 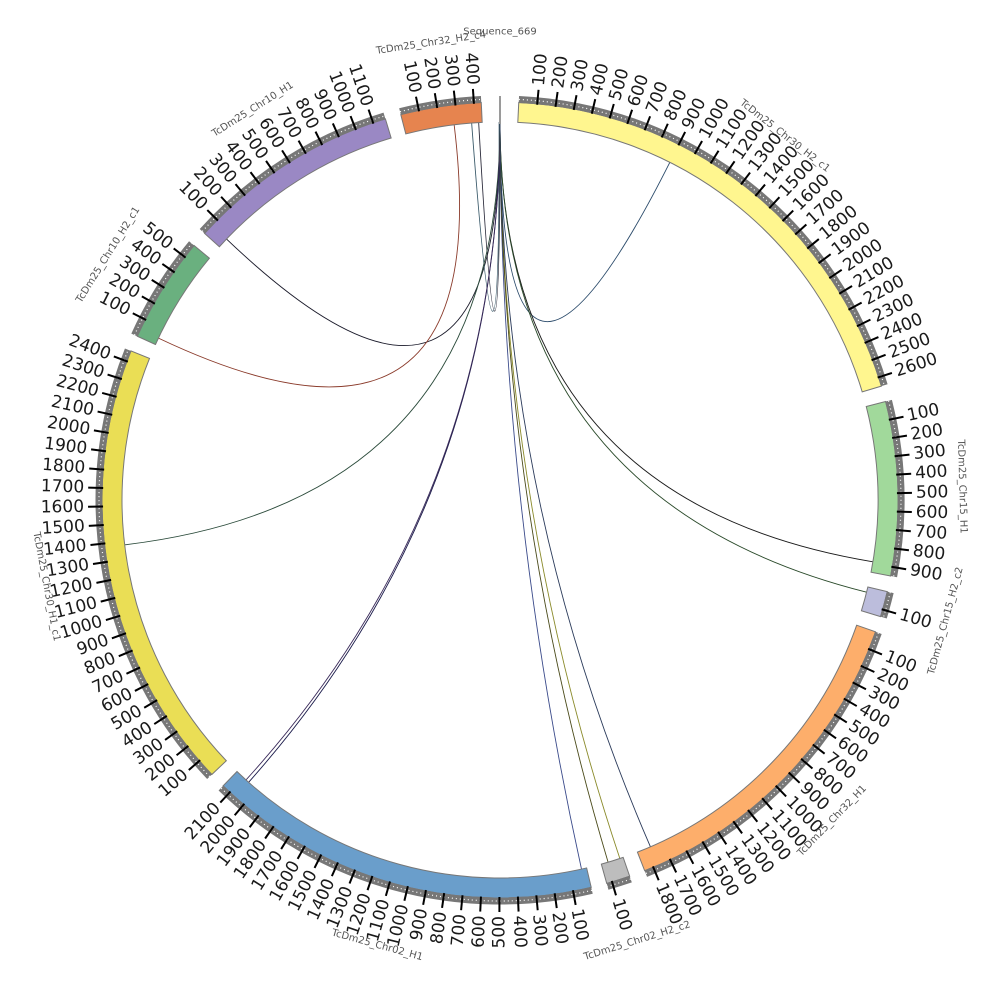 What do you see at coordinates (585, 221) in the screenshot?
I see `link-sequence-669-to-tcdm25-chr30-h2-c1` at bounding box center [585, 221].